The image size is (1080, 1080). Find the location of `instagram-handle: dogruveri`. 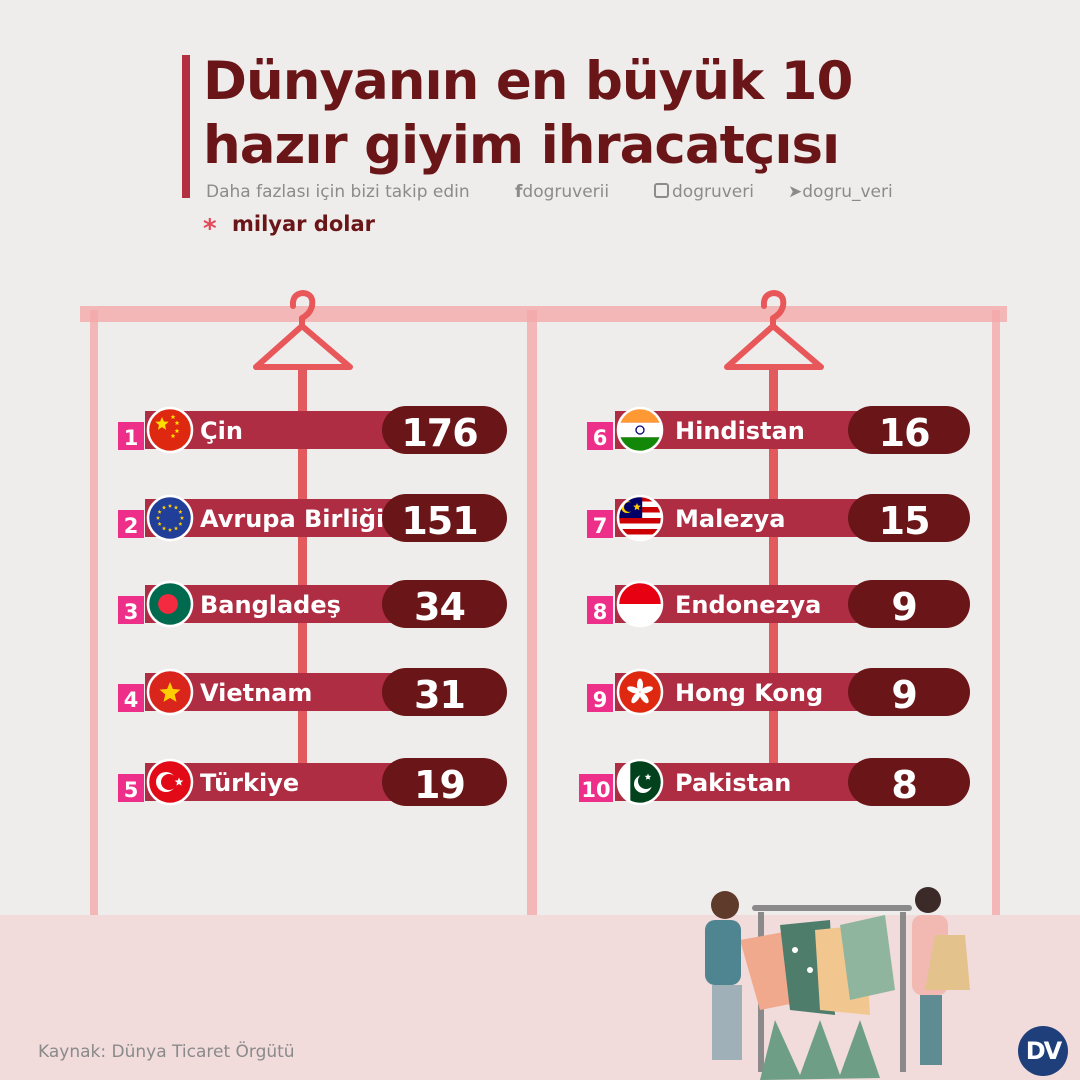

instagram-handle: dogruveri is located at coordinates (704, 192).